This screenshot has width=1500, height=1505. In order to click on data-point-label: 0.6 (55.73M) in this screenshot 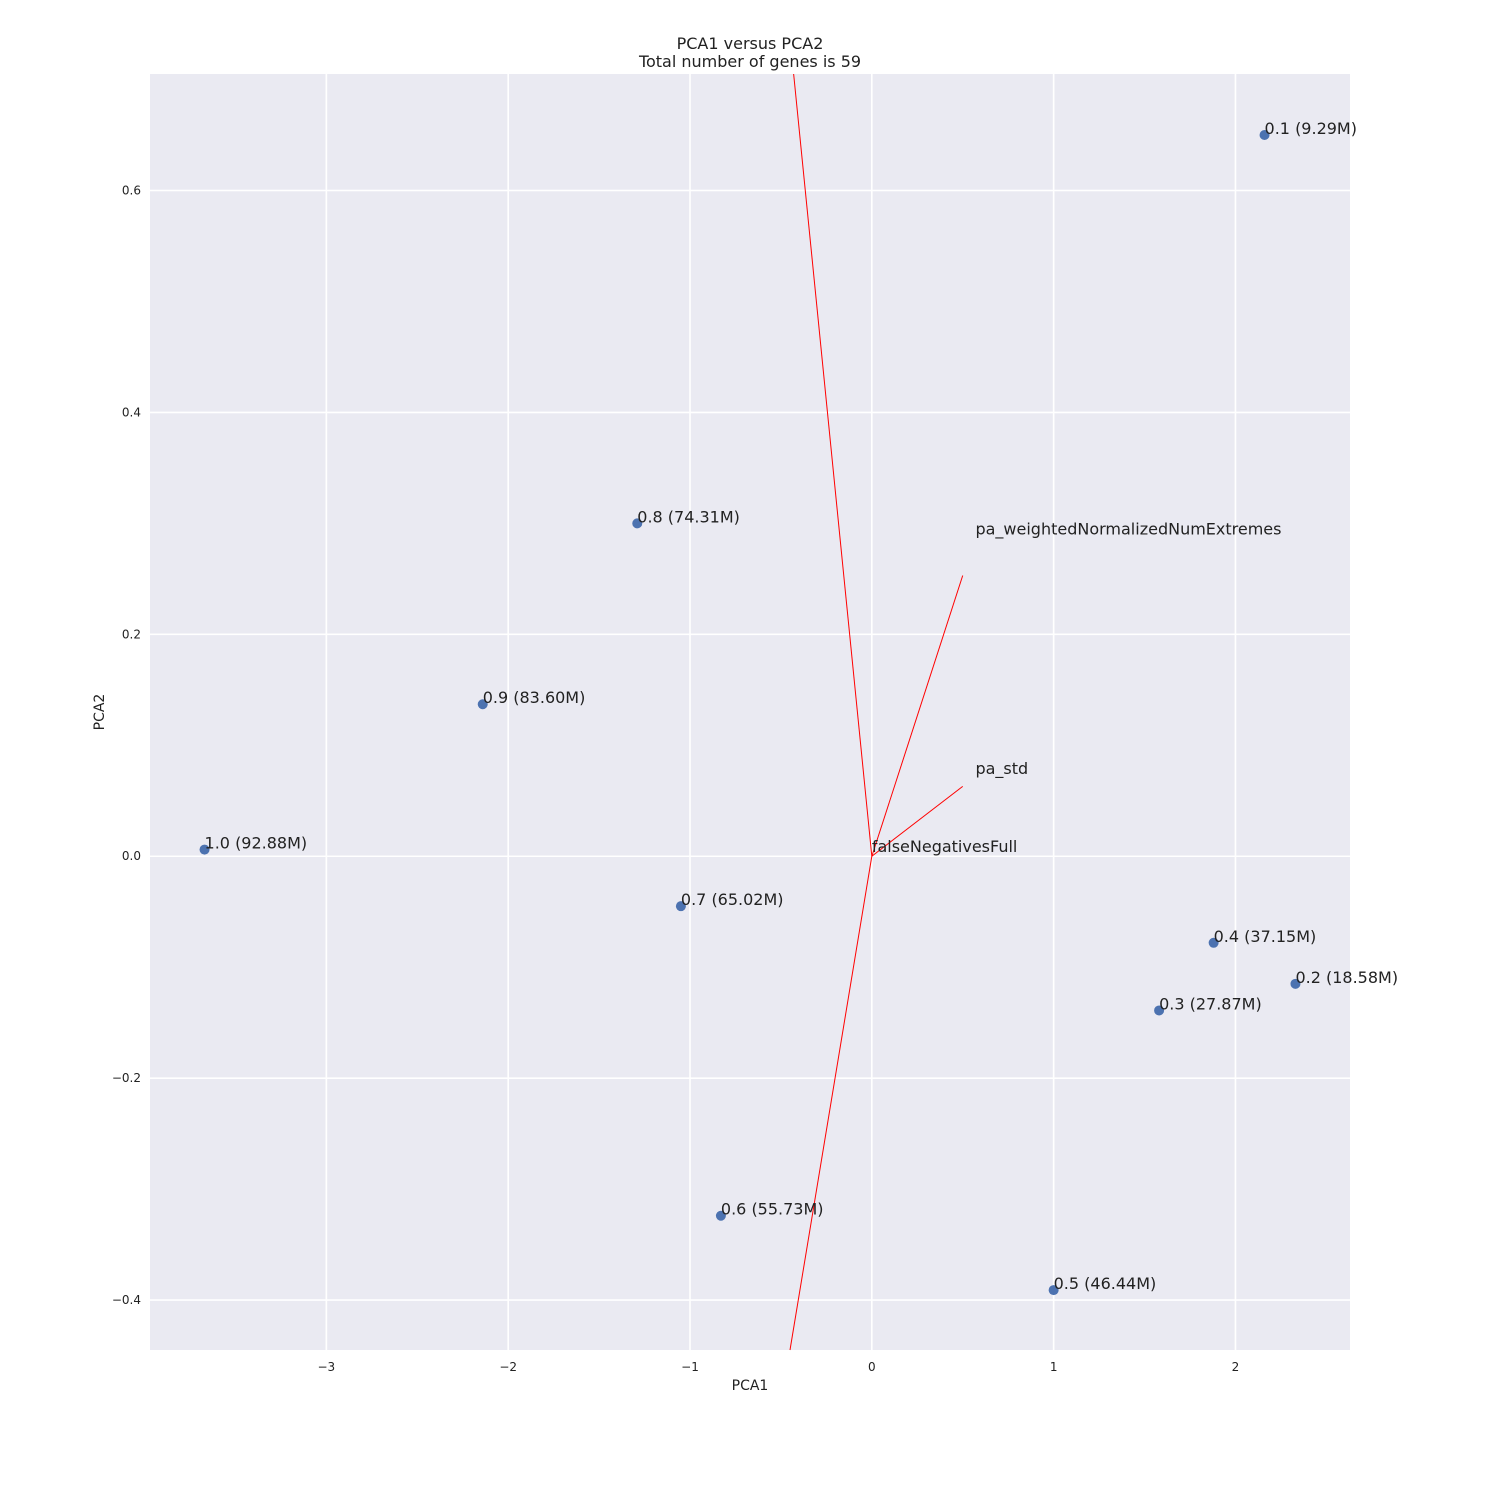, I will do `click(772, 1209)`.